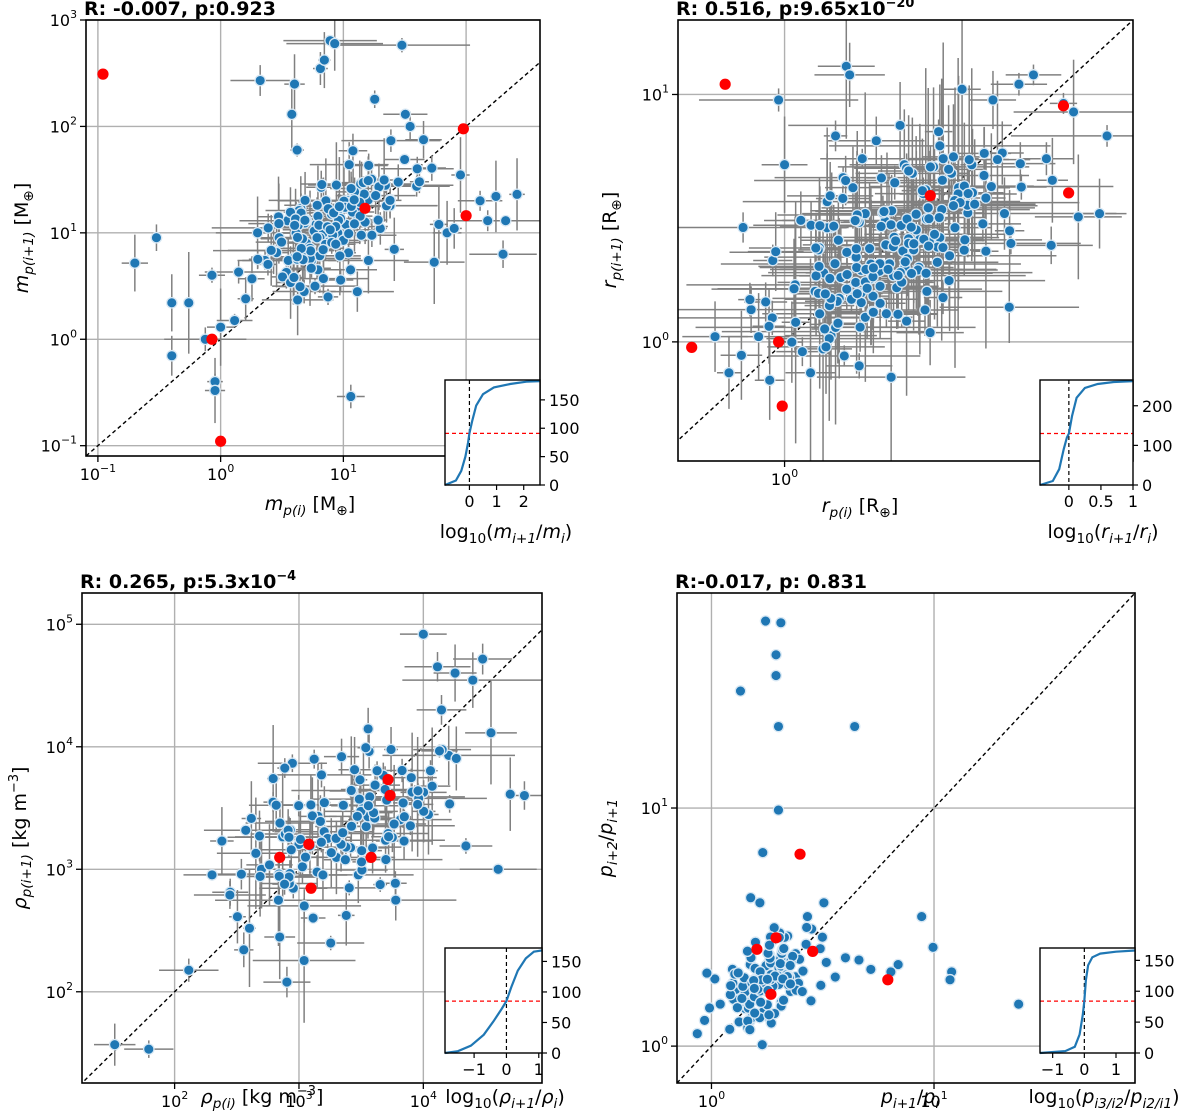  What do you see at coordinates (1147, 485) in the screenshot?
I see `inset-y-tick-label: 0` at bounding box center [1147, 485].